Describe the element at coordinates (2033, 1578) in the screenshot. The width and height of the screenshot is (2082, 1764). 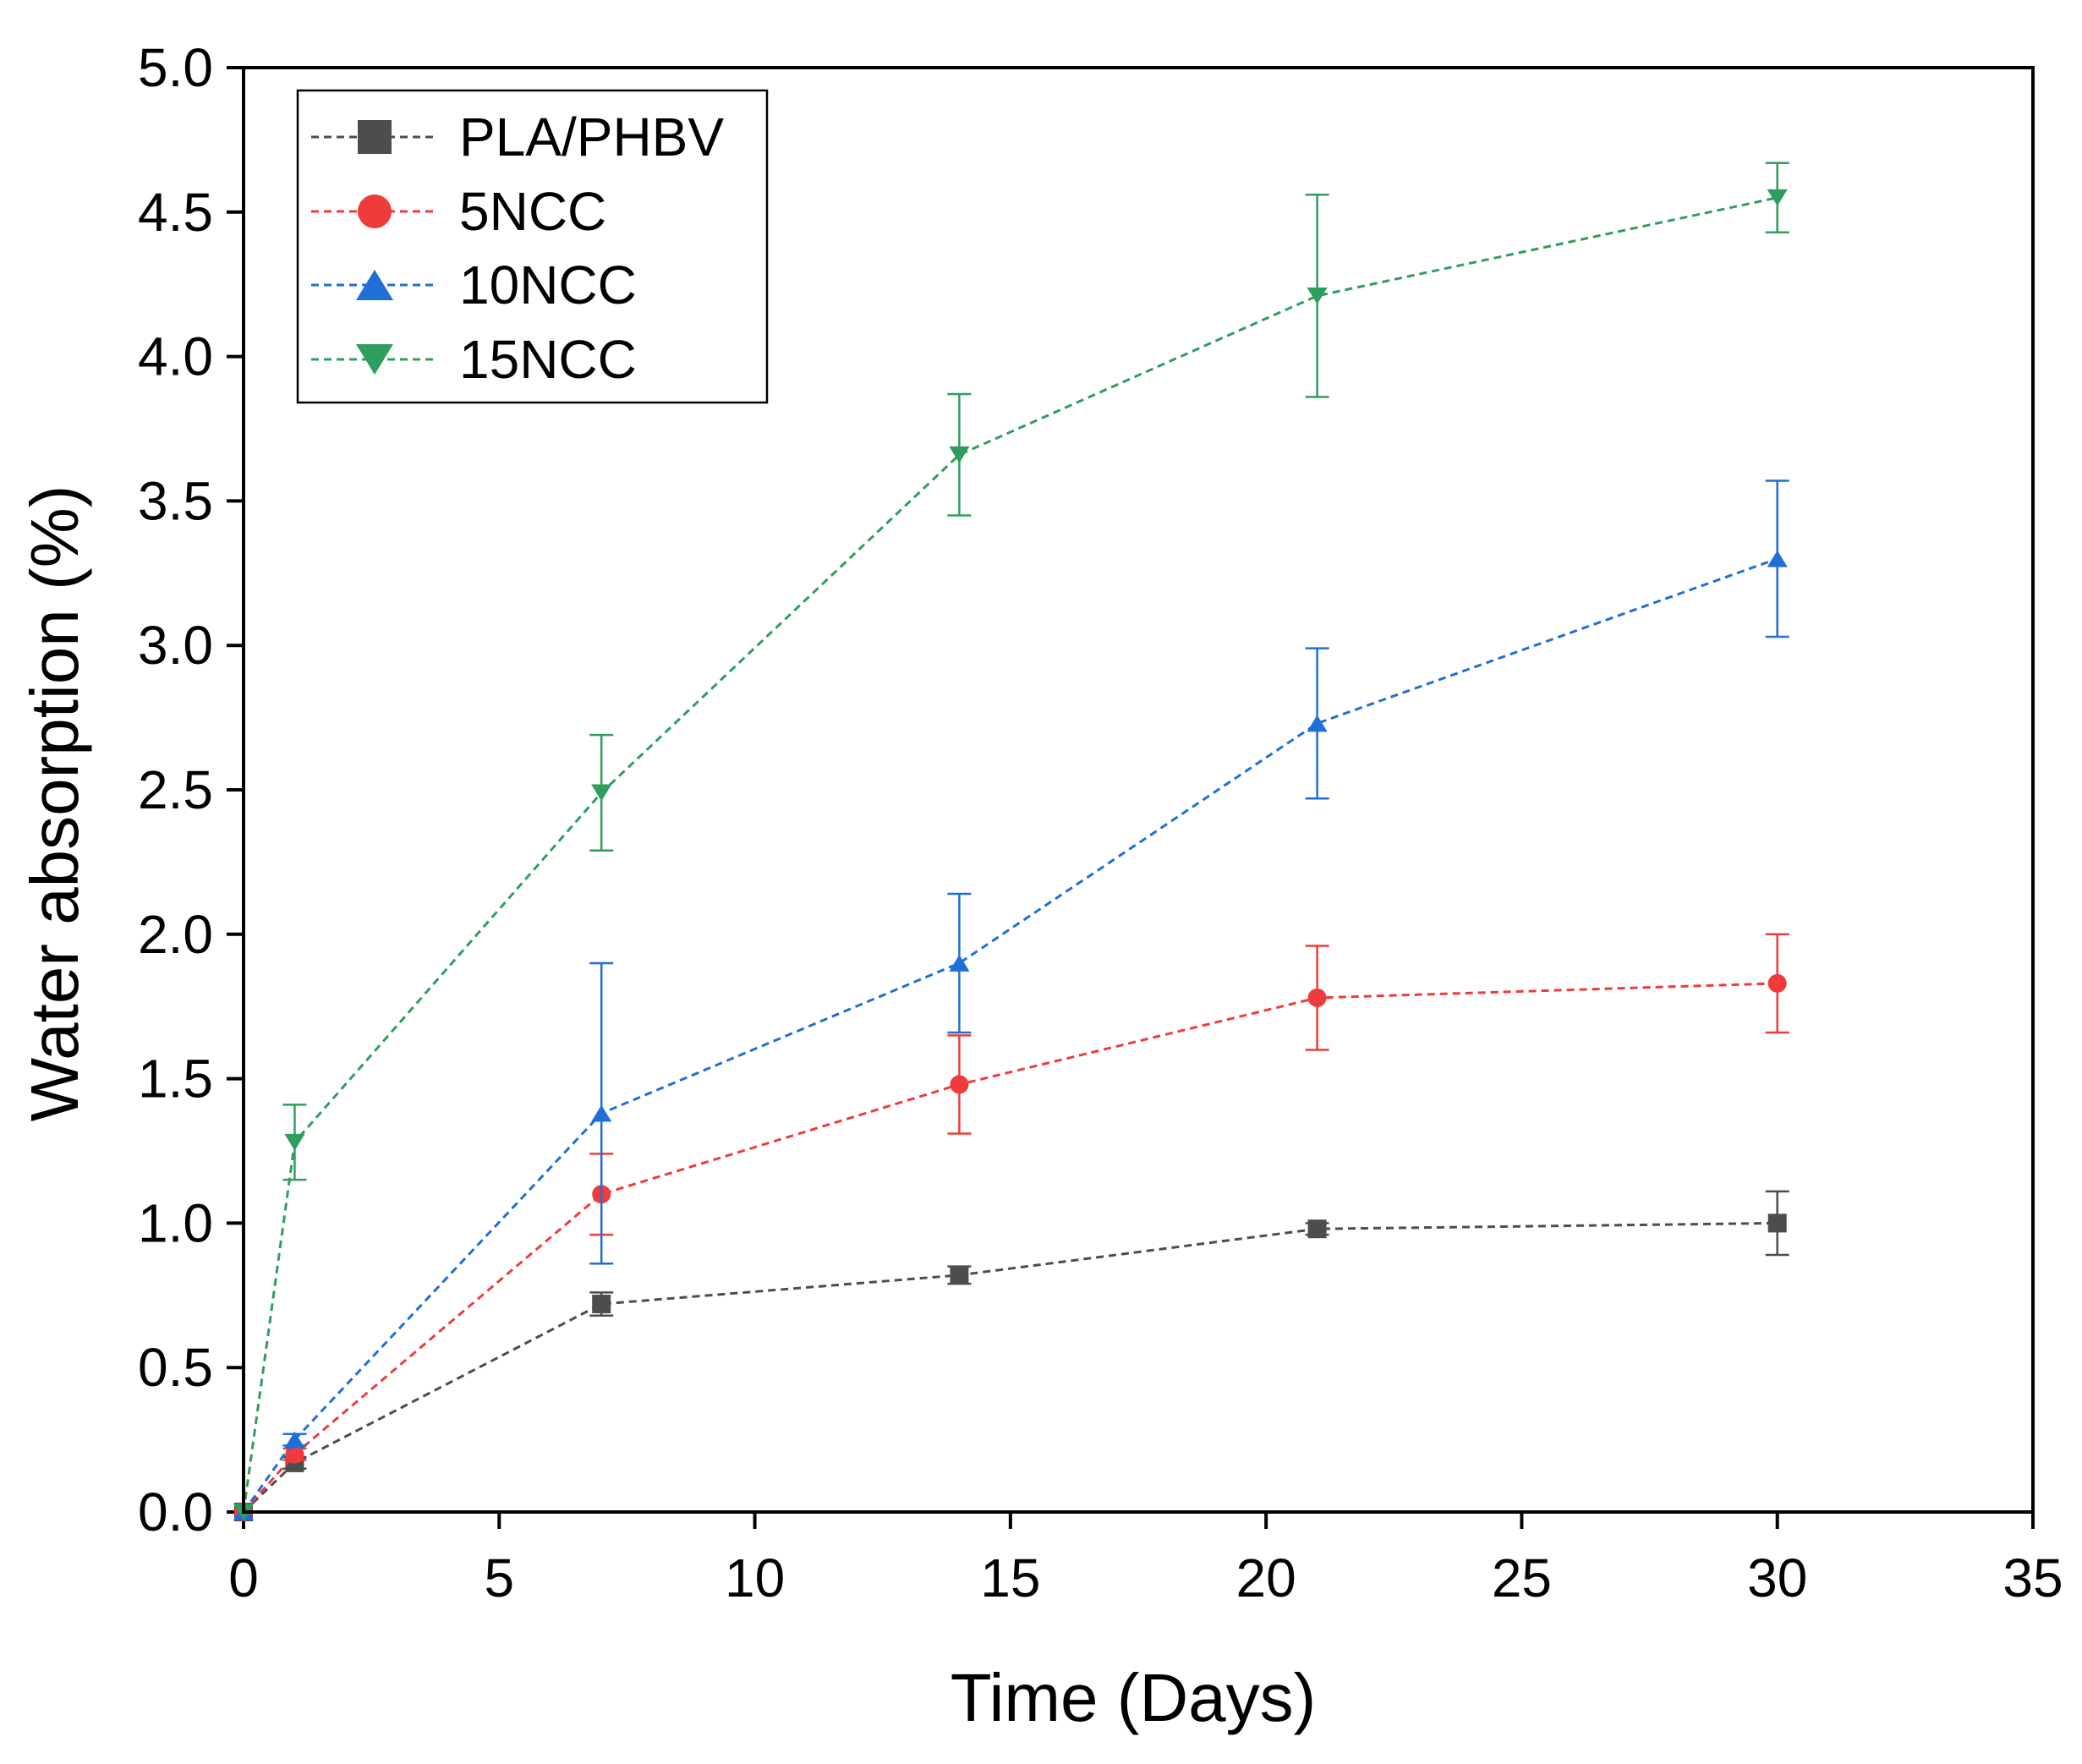
I see `x-tick-label: 35` at that location.